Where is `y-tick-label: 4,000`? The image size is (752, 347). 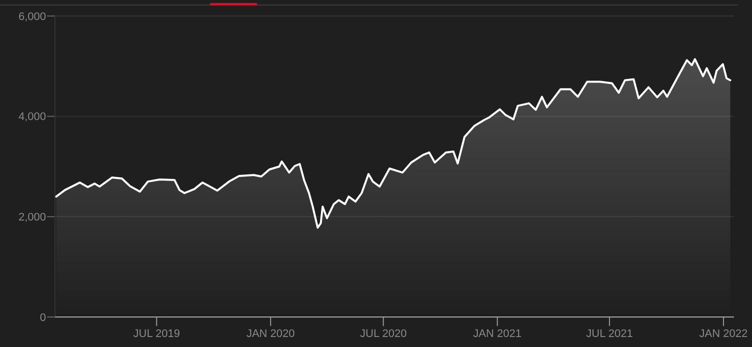 y-tick-label: 4,000 is located at coordinates (32, 117).